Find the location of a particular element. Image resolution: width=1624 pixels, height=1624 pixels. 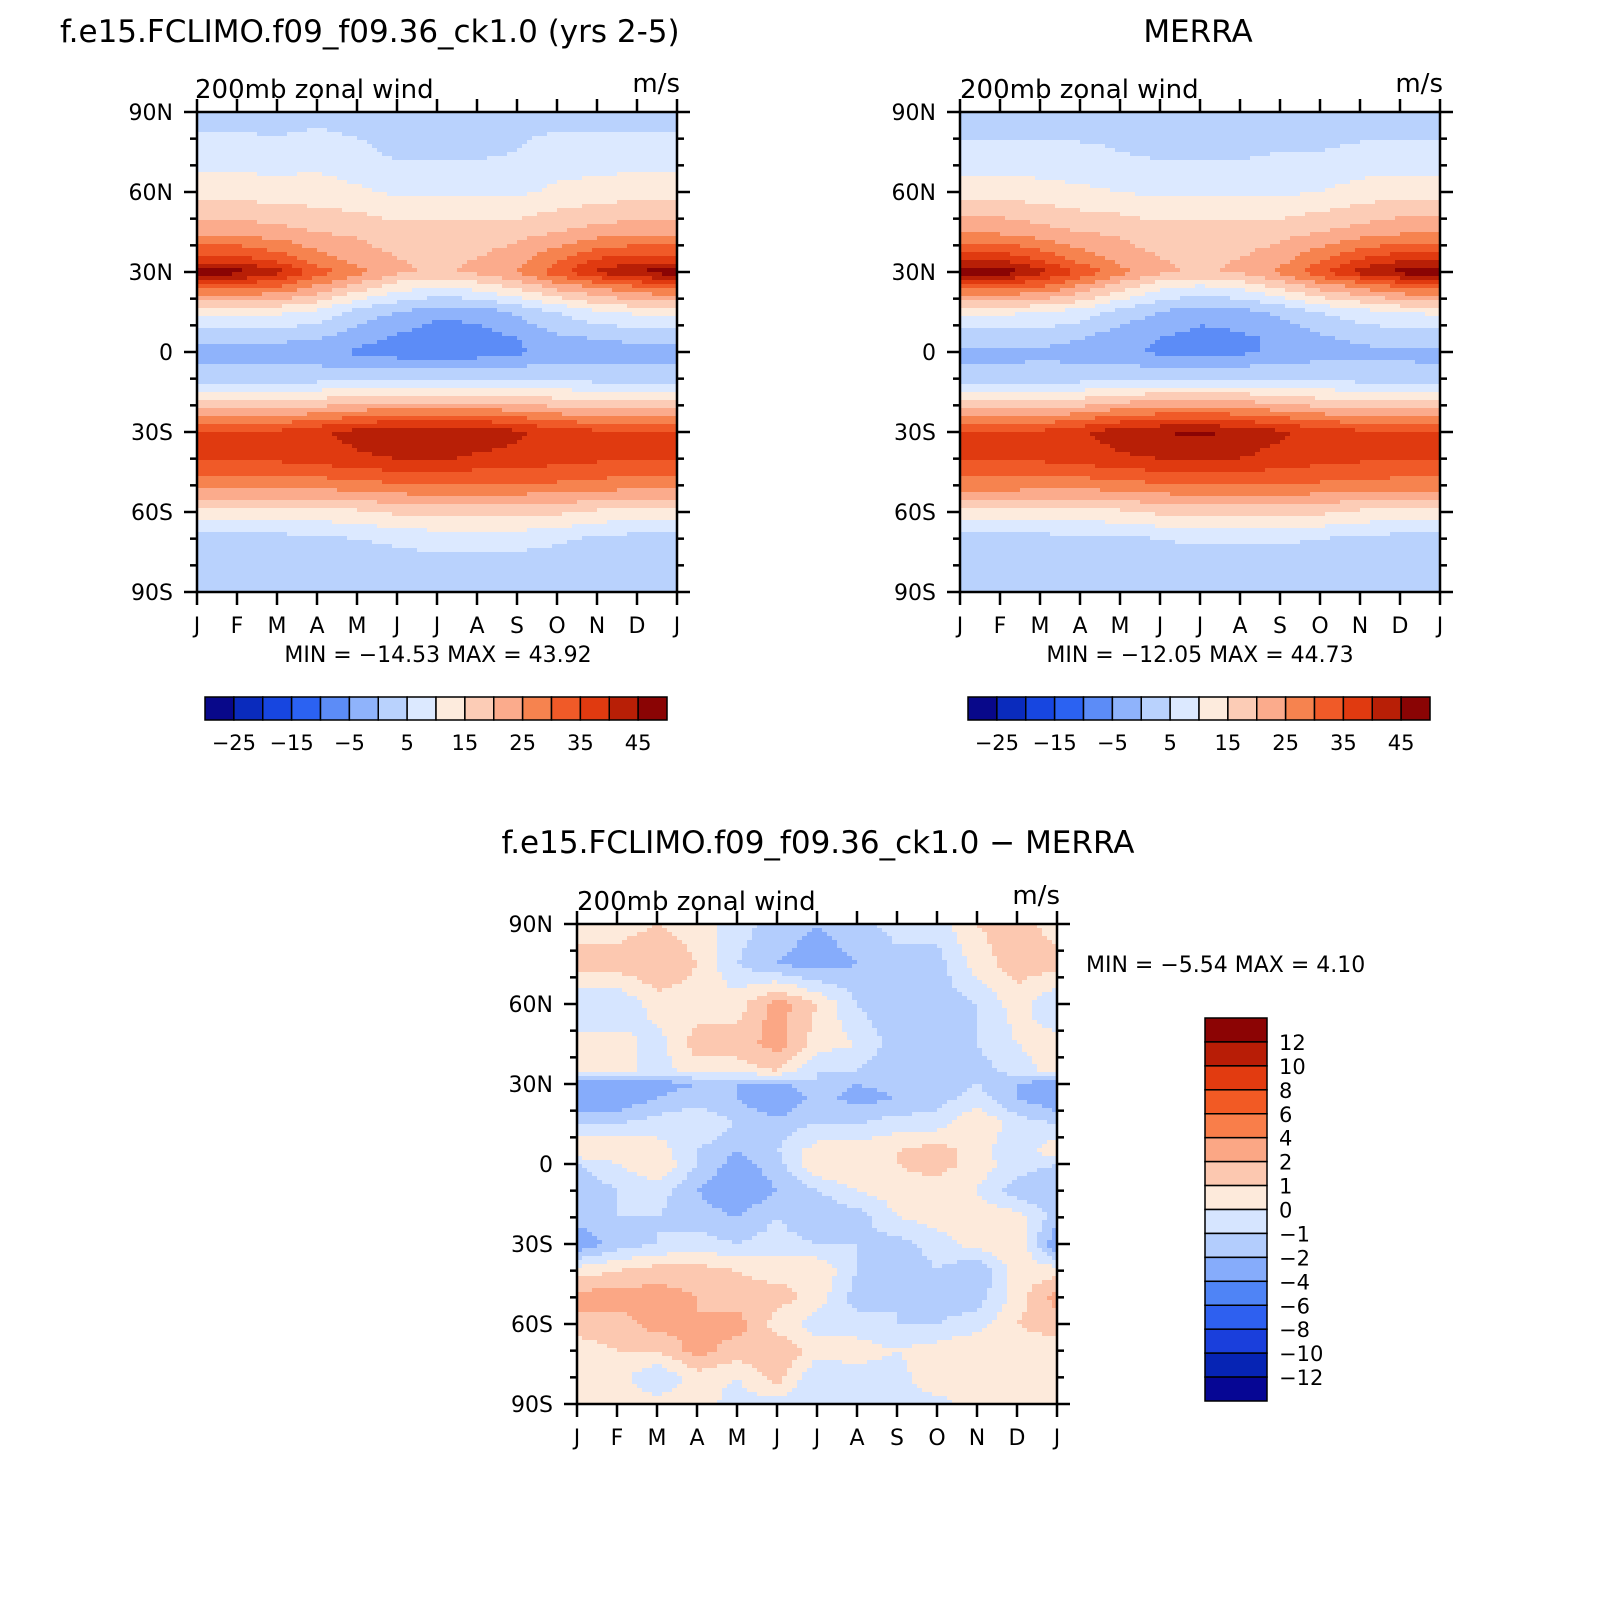

colorbar-label: 1 is located at coordinates (1285, 1187).